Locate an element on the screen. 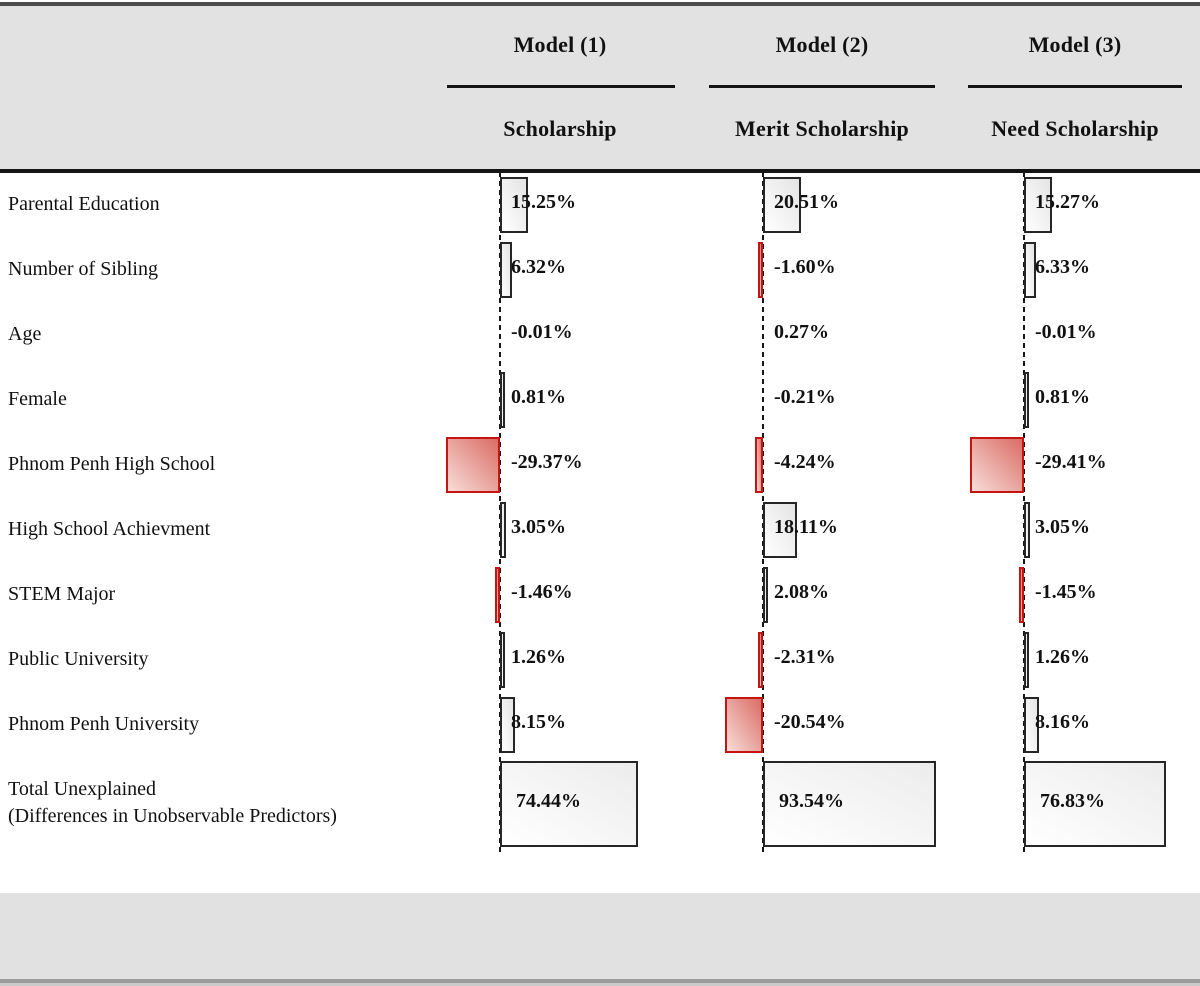 The image size is (1200, 986). value-label: -1.60% is located at coordinates (805, 267).